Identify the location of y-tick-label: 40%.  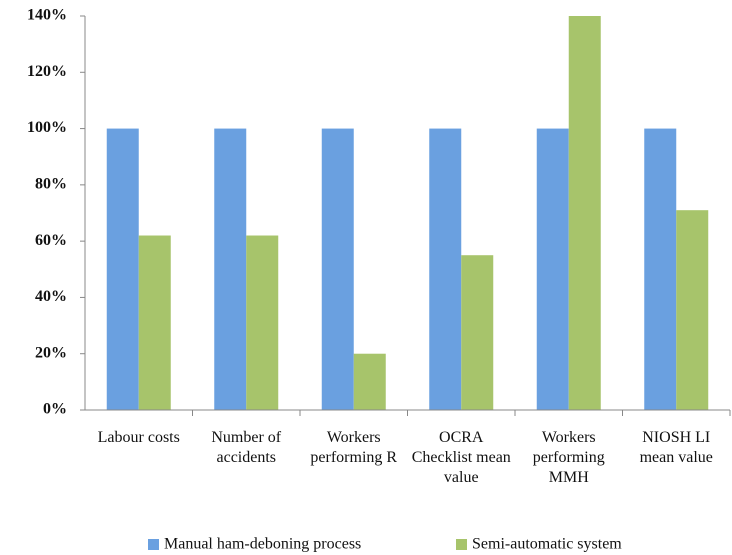
(51, 296).